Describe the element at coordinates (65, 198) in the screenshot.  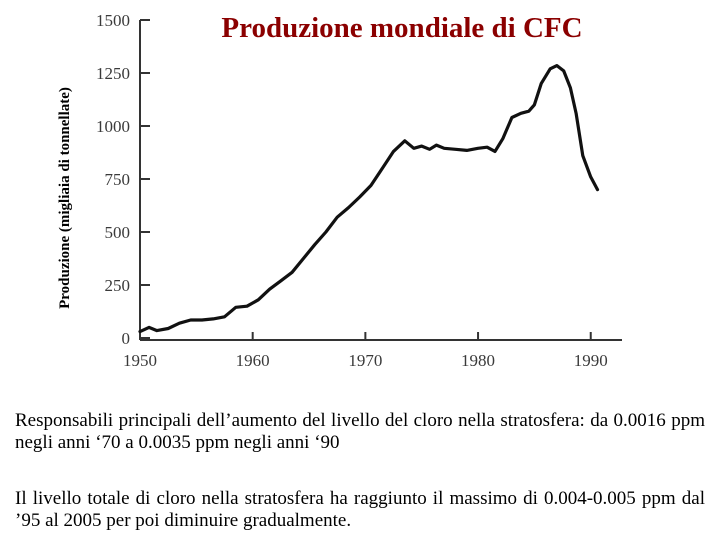
I see `y-axis-label: Produzione (migliaia di tonnellate)` at that location.